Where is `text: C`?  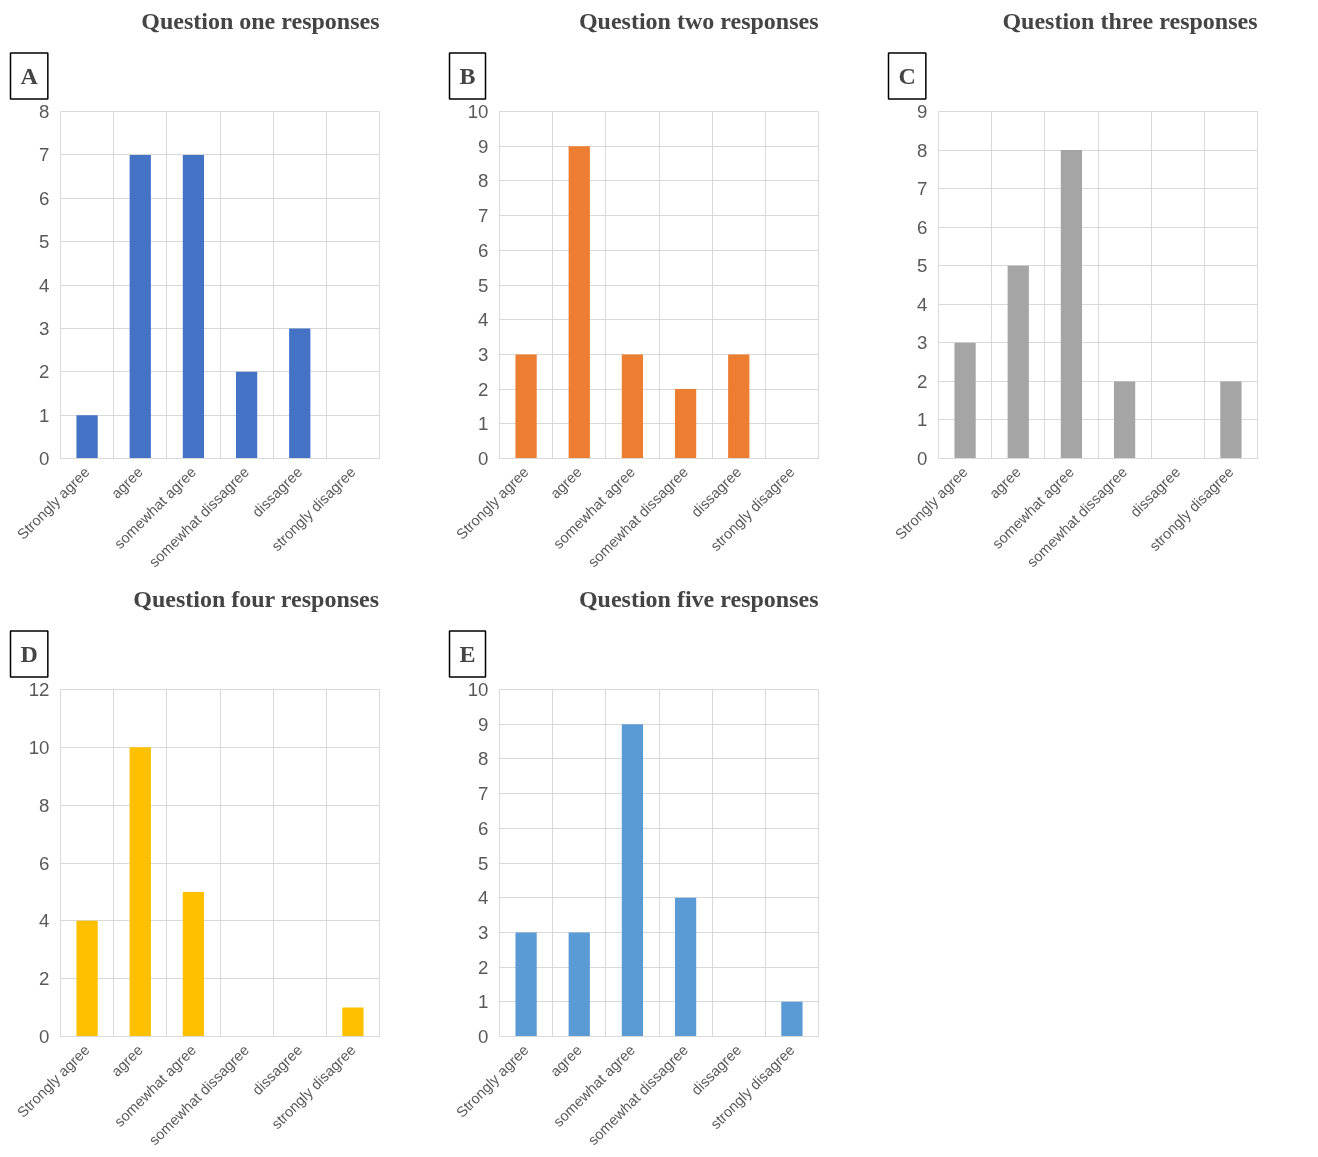 text: C is located at coordinates (907, 76).